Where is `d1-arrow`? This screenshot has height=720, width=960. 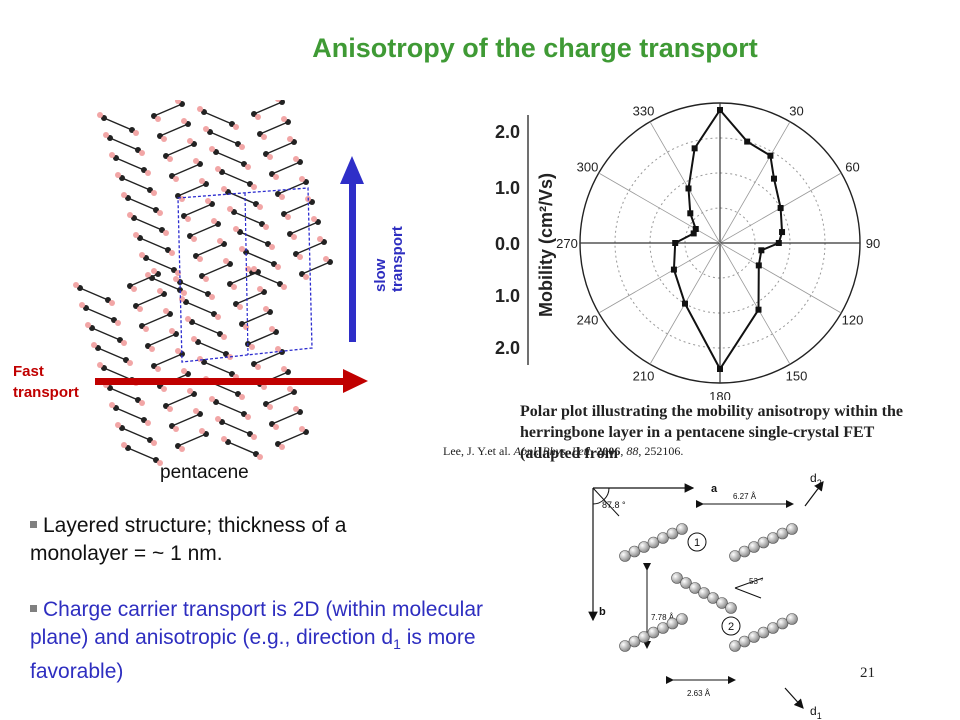 d1-arrow is located at coordinates (794, 698).